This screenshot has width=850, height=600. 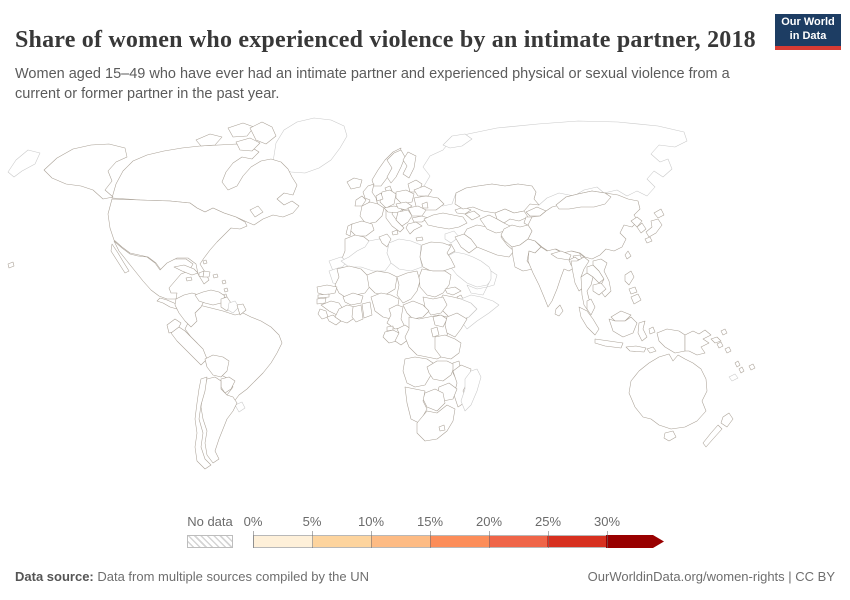 I want to click on country-finland, so click(x=409, y=165).